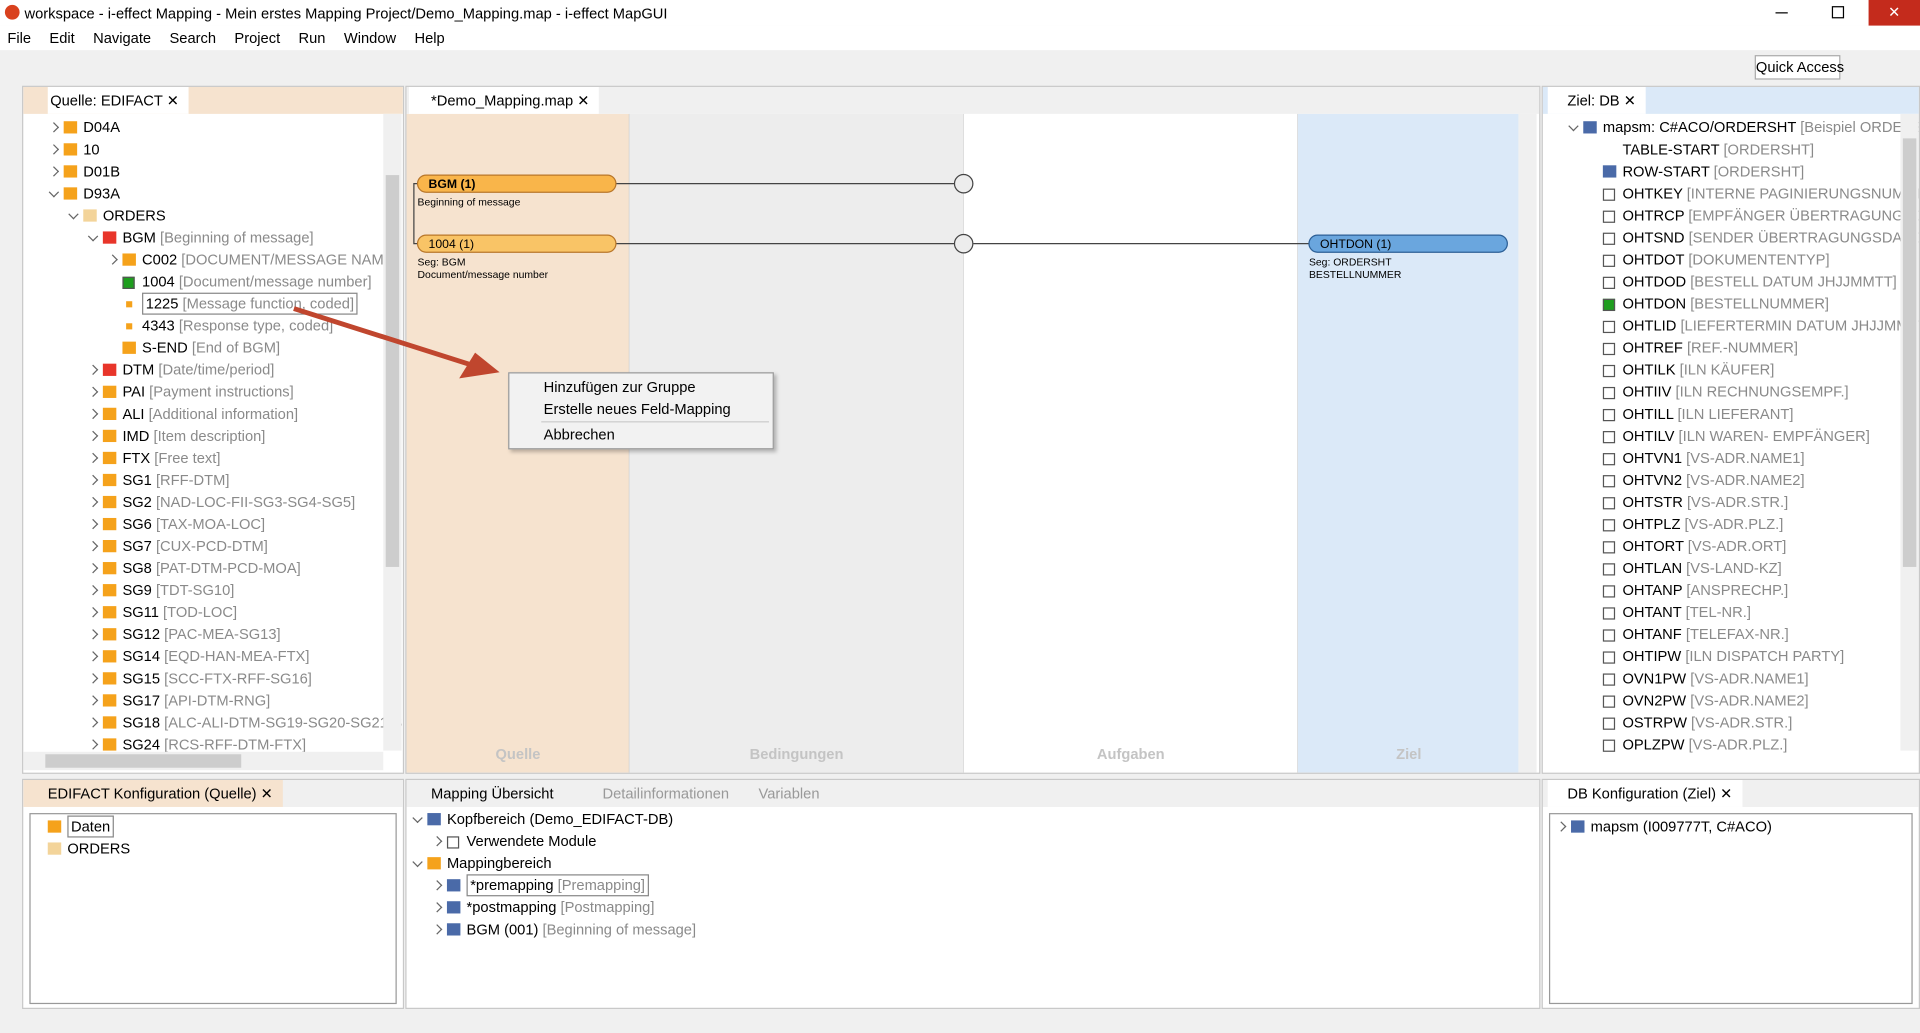 The width and height of the screenshot is (1920, 1033). What do you see at coordinates (122, 38) in the screenshot?
I see `menu-item: Navigate` at bounding box center [122, 38].